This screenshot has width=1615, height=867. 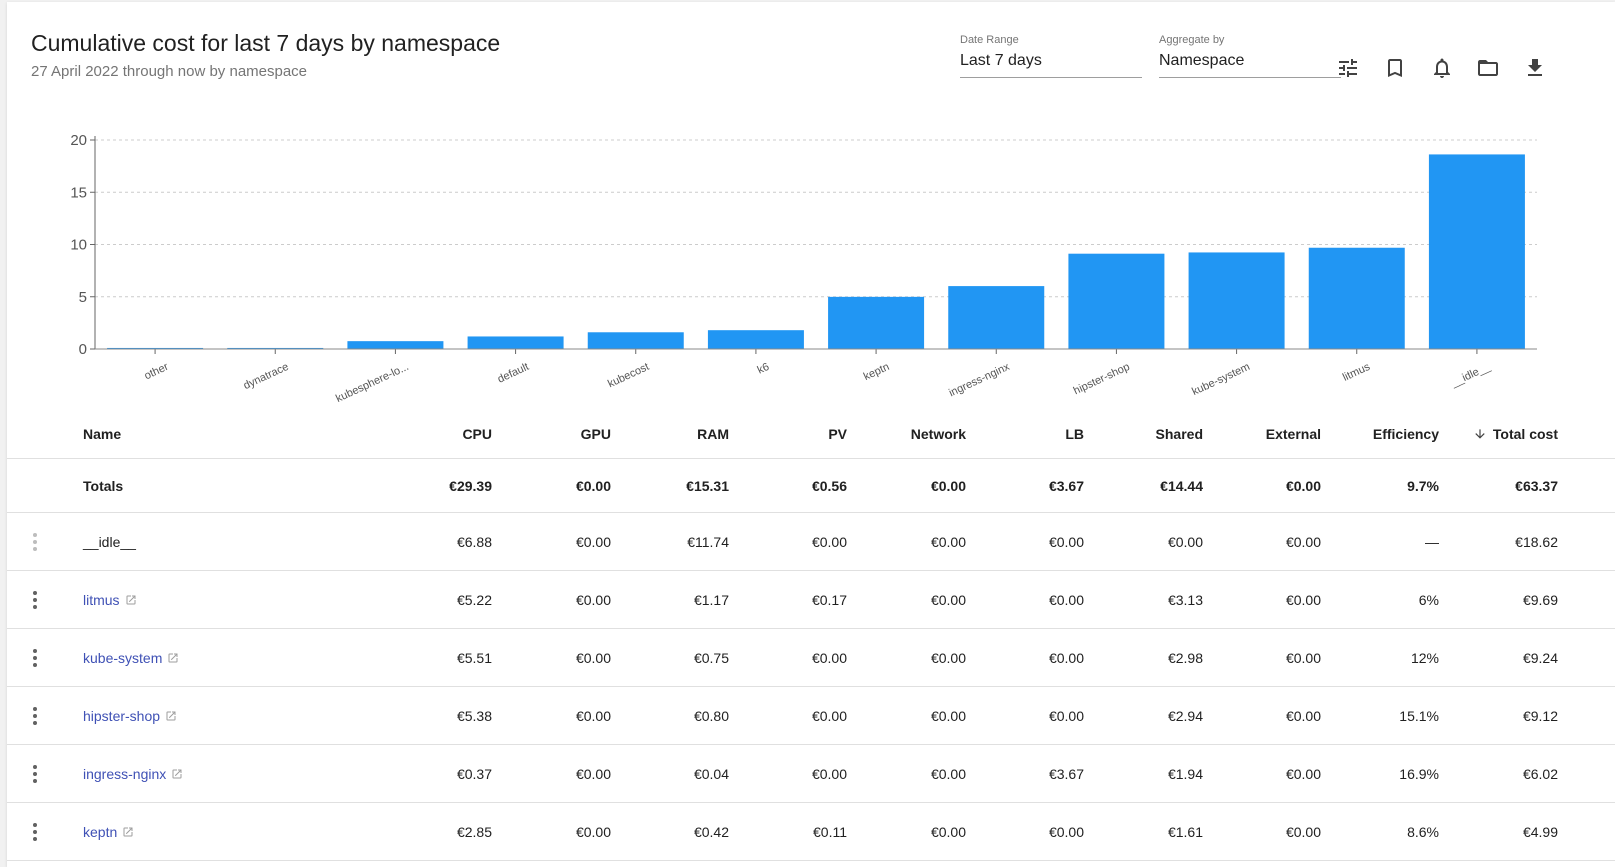 I want to click on cell-total-cost: €9.69, so click(x=1540, y=599).